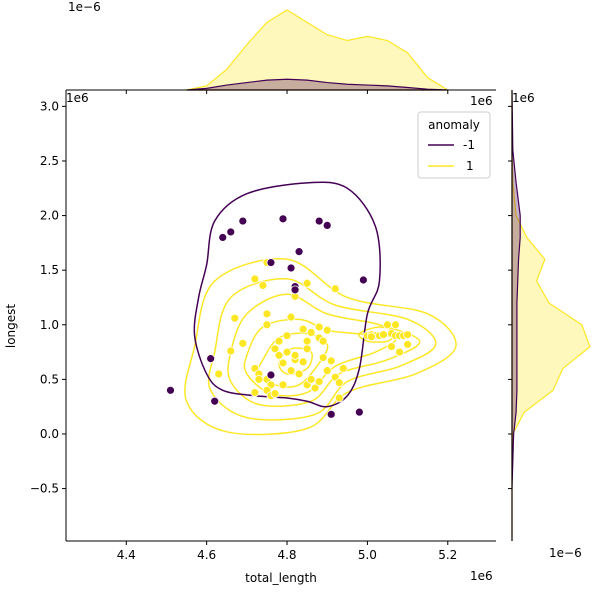 This screenshot has height=600, width=600. What do you see at coordinates (516, 315) in the screenshot?
I see `right-density-neg1` at bounding box center [516, 315].